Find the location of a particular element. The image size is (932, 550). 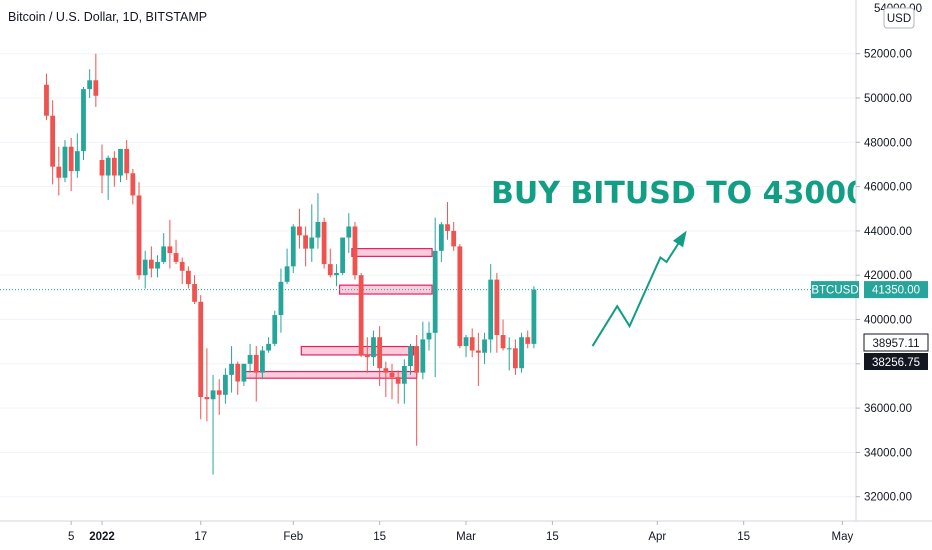

last-price-tag is located at coordinates (896, 290).